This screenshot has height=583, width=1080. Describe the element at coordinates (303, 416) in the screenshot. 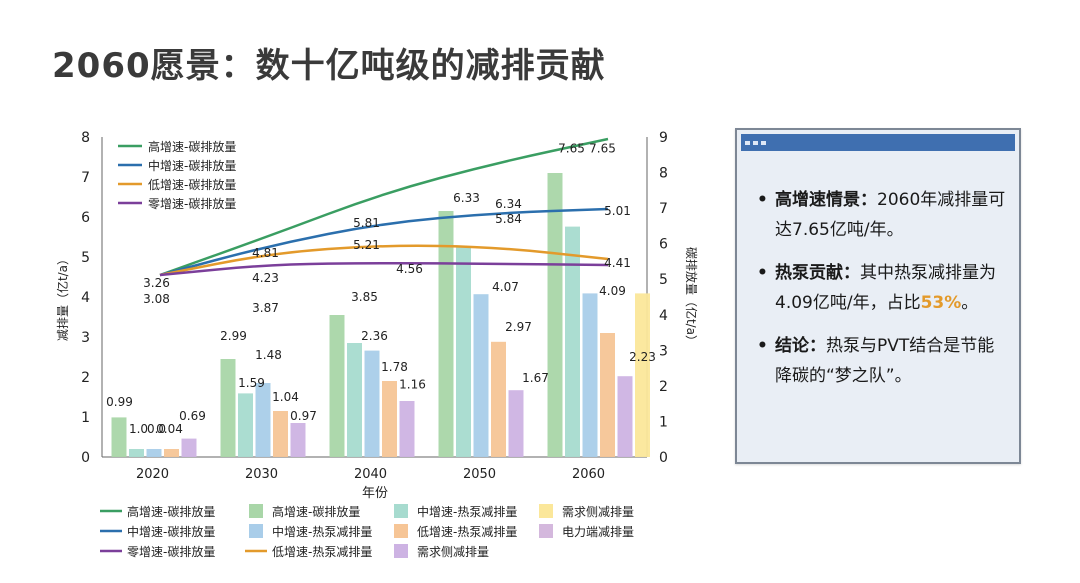

I see `data-label: 0.97` at that location.